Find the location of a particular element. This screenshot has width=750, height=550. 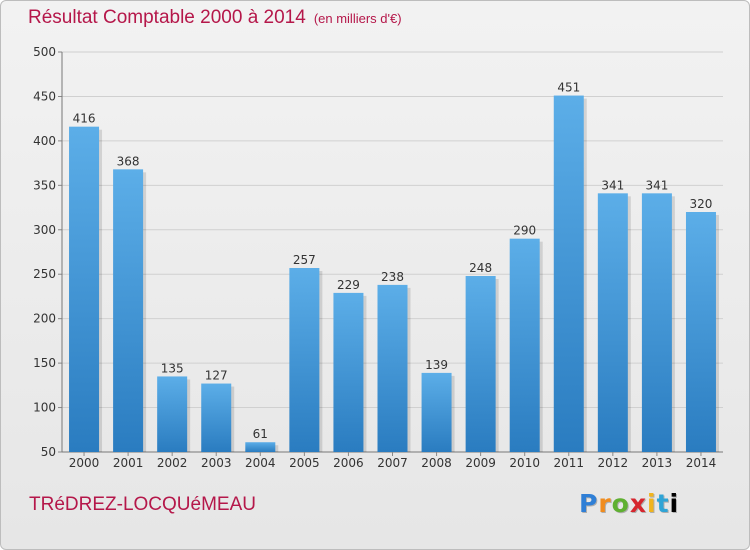

y-tick-label: 50 is located at coordinates (48, 452).